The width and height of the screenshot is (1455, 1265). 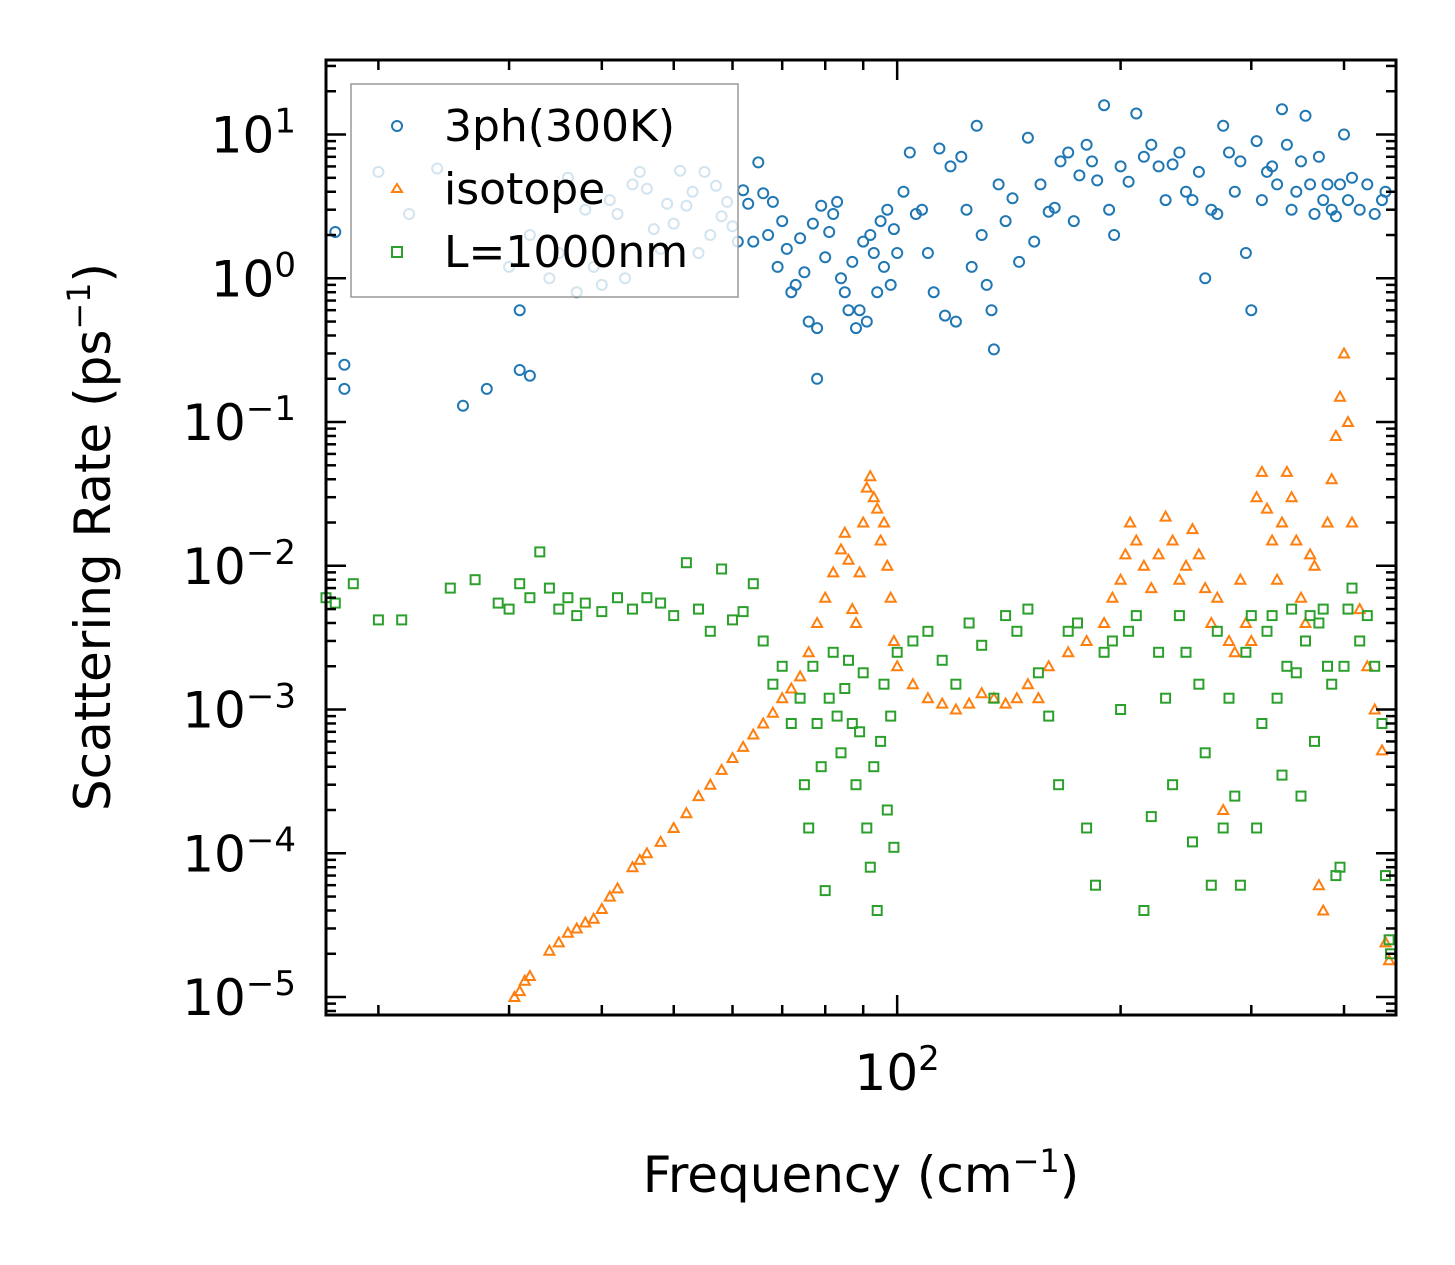 I want to click on legend-marker-3ph, so click(x=397, y=126).